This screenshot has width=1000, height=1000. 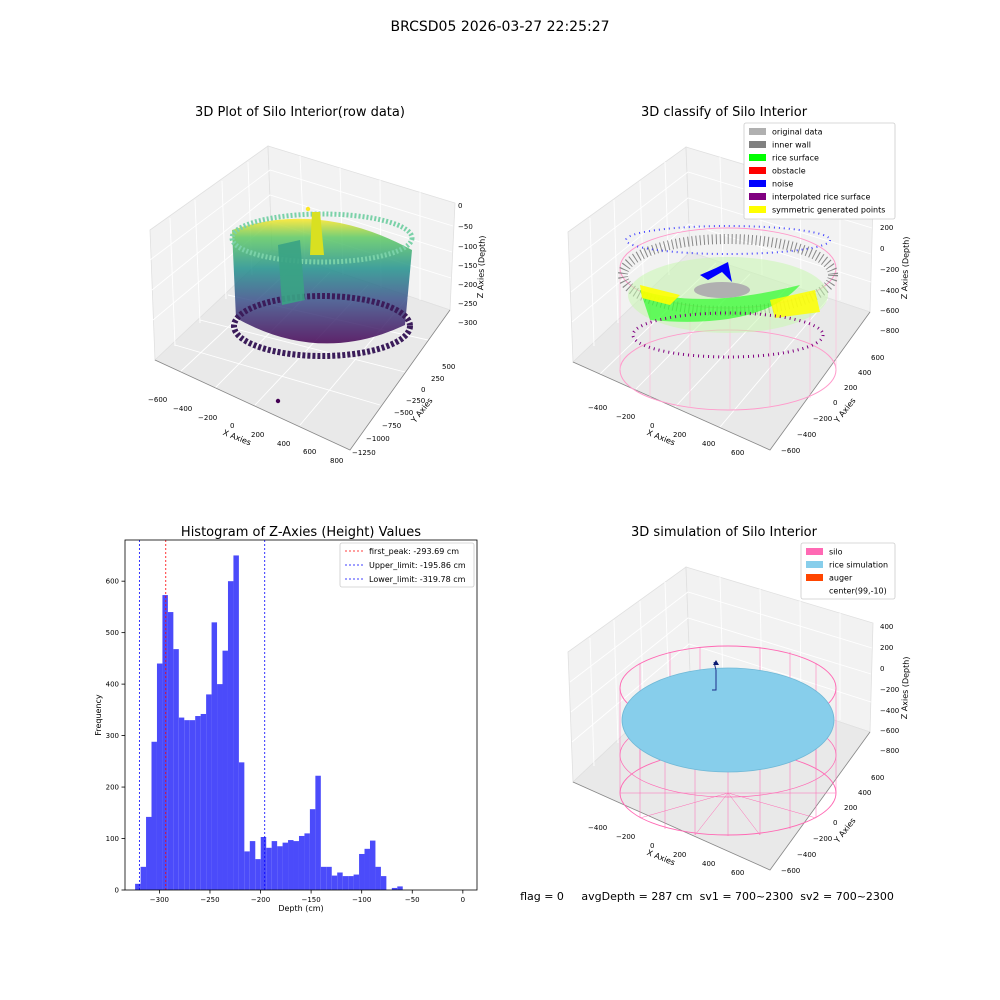 I want to click on raw-z-tick: 0, so click(x=460, y=206).